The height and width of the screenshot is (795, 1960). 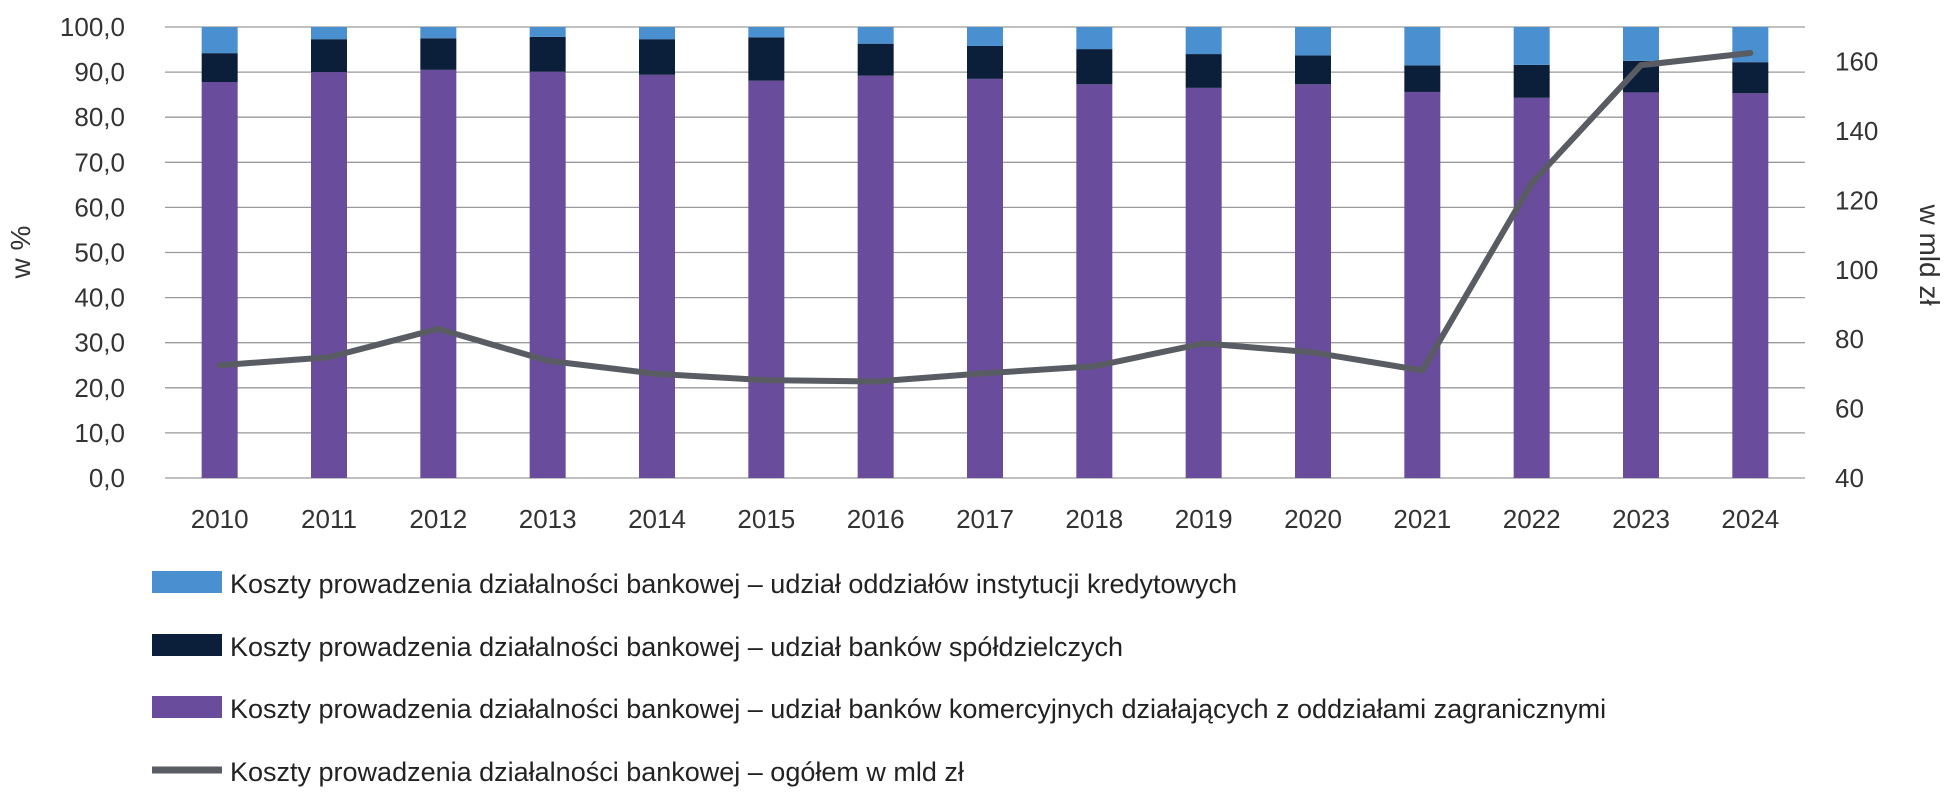 I want to click on right-tick-label: 140, so click(x=1856, y=131).